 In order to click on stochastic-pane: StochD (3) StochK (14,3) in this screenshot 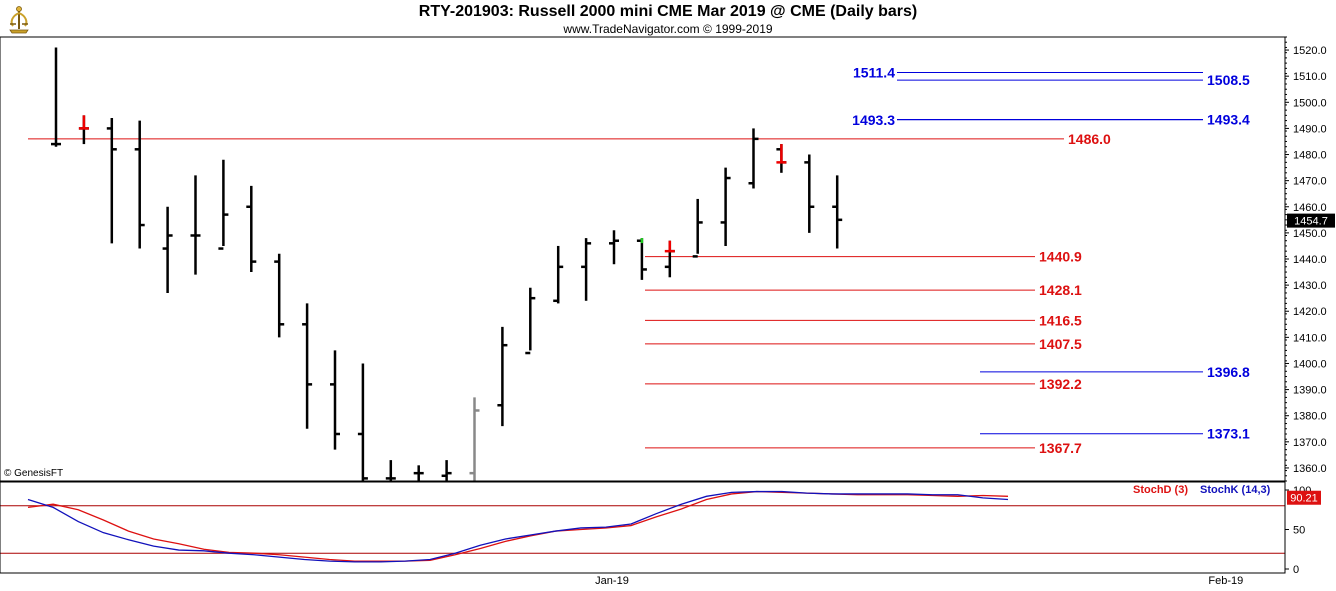, I will do `click(642, 523)`.